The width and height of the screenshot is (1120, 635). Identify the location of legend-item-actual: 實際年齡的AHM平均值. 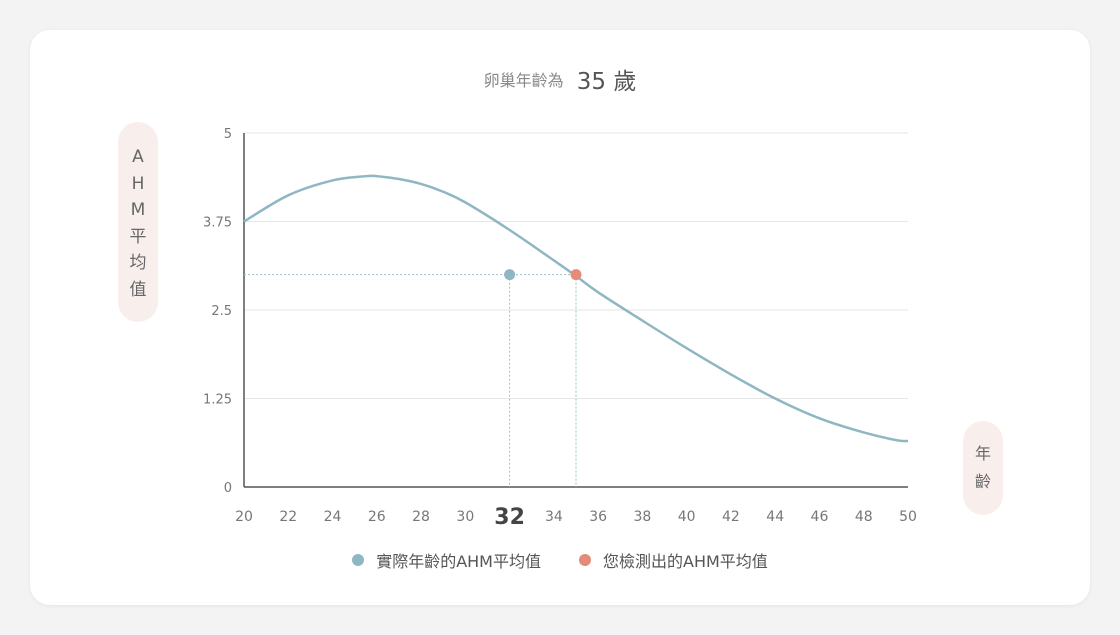
(446, 560).